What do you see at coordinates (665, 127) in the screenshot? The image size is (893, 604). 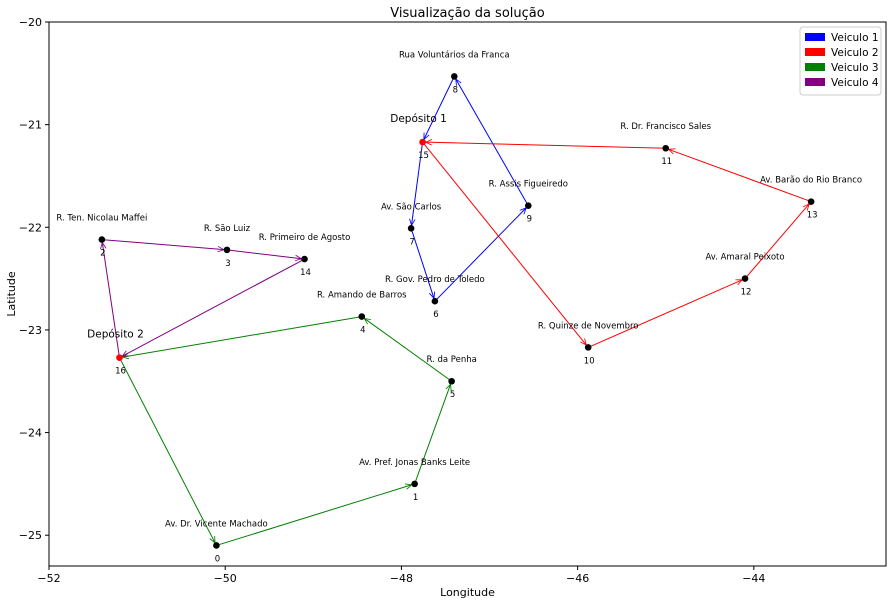 I see `node-label: R. Dr. Francisco Sales` at bounding box center [665, 127].